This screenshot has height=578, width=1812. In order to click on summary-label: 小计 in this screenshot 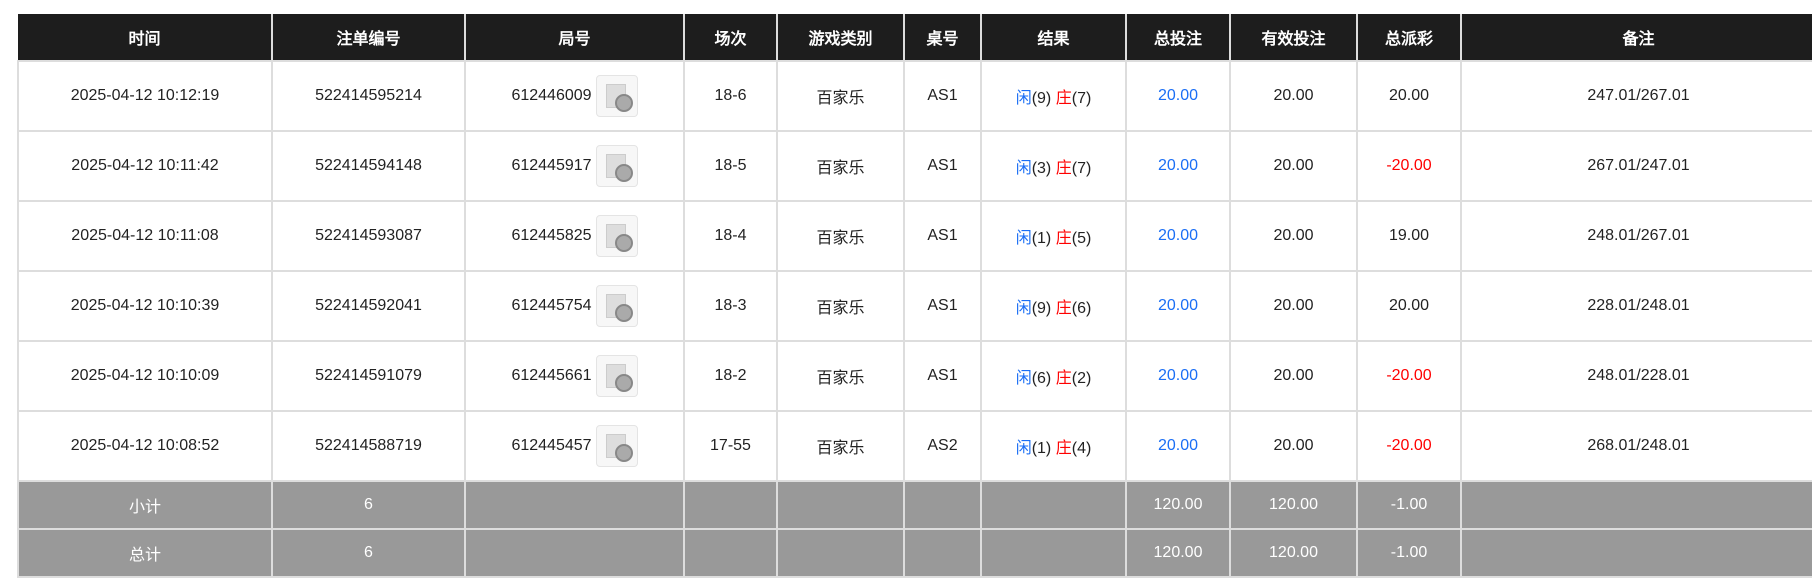, I will do `click(145, 505)`.